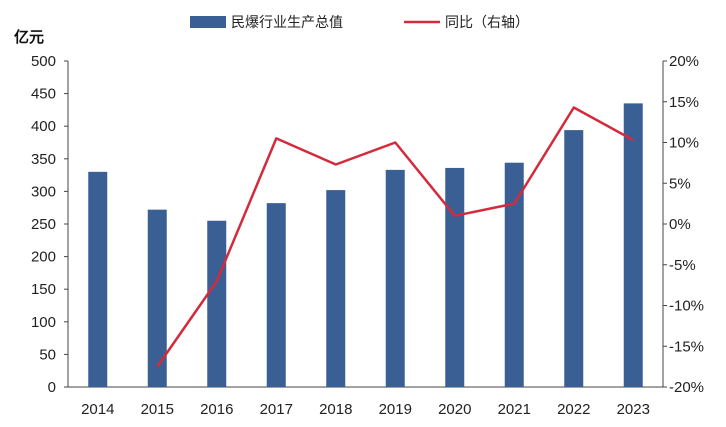 The image size is (726, 427). I want to click on right-tick-label: -20%, so click(686, 387).